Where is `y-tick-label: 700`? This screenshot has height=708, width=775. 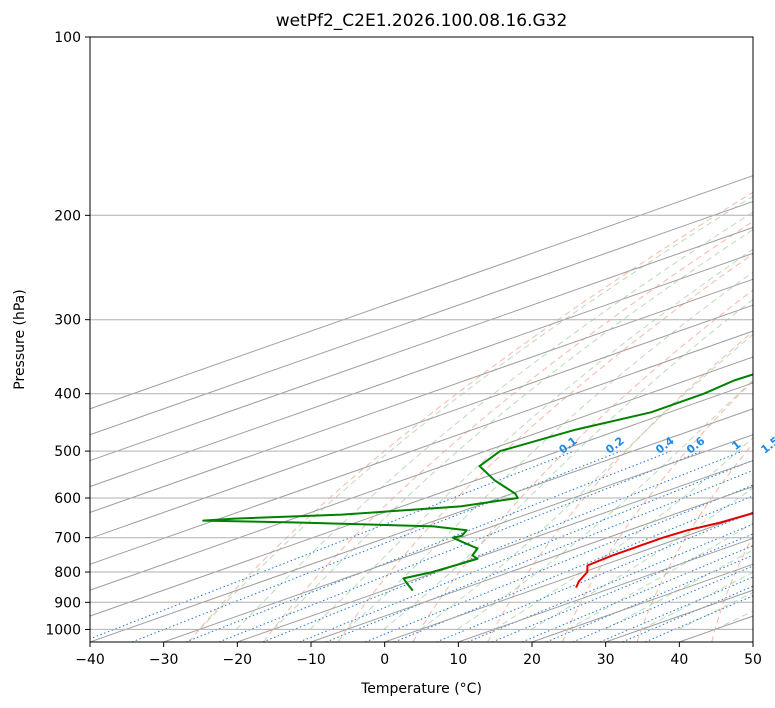 y-tick-label: 700 is located at coordinates (67, 539).